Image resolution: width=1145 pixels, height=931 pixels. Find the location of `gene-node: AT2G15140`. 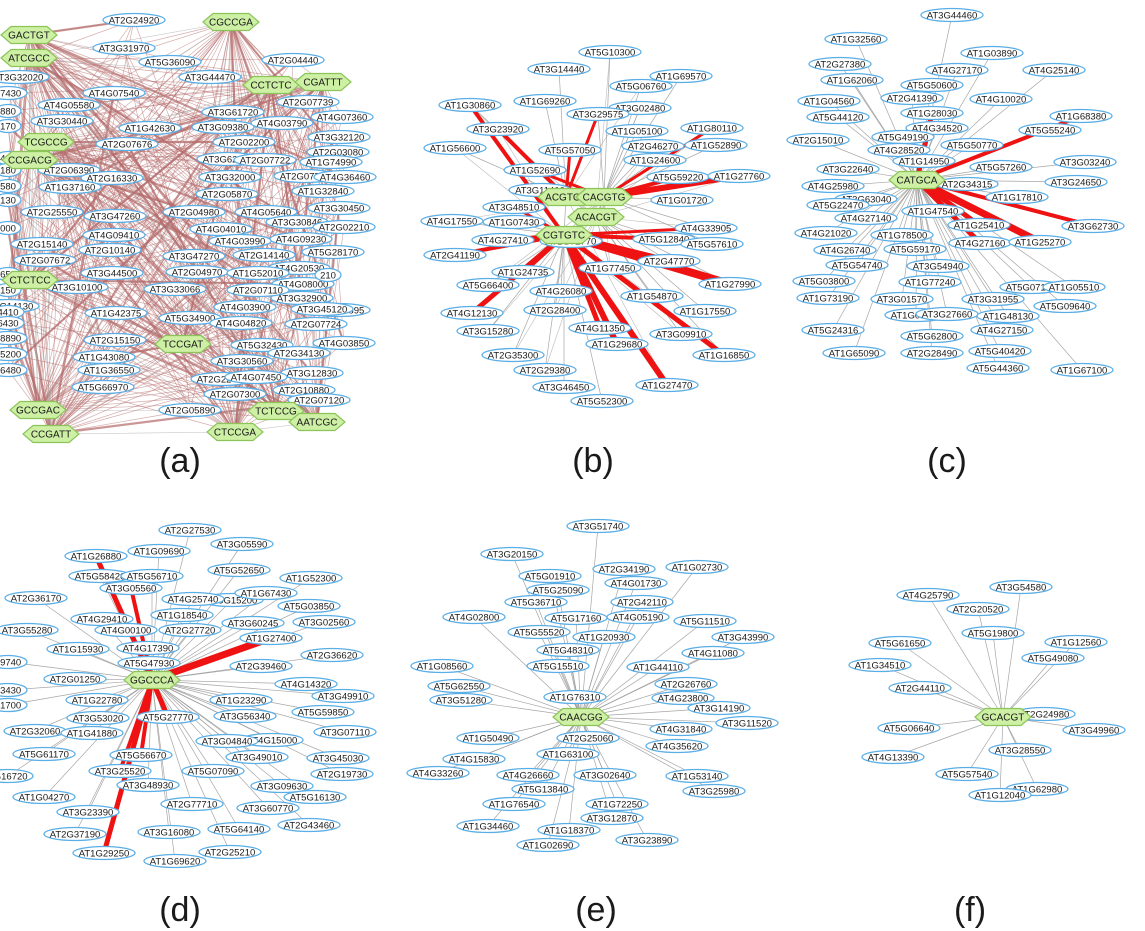

gene-node: AT2G15140 is located at coordinates (42, 244).